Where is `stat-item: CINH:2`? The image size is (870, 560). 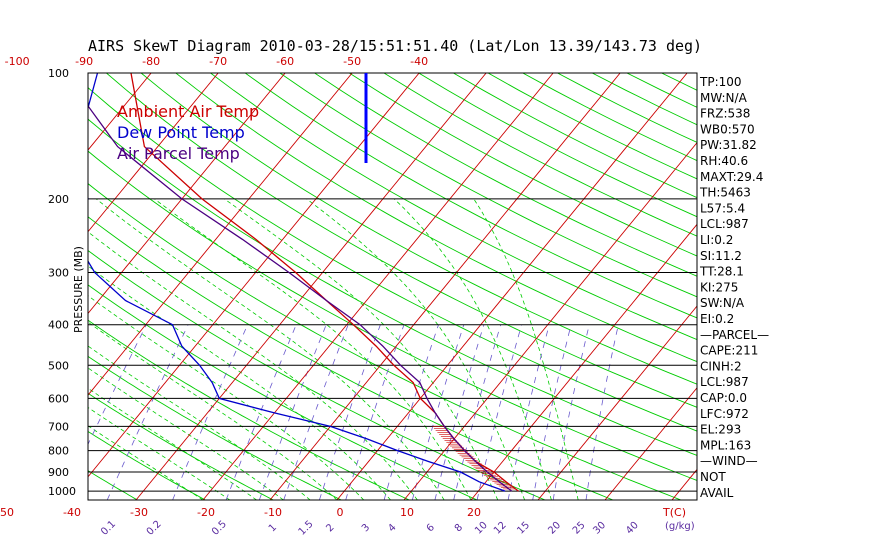
stat-item: CINH:2 is located at coordinates (721, 366).